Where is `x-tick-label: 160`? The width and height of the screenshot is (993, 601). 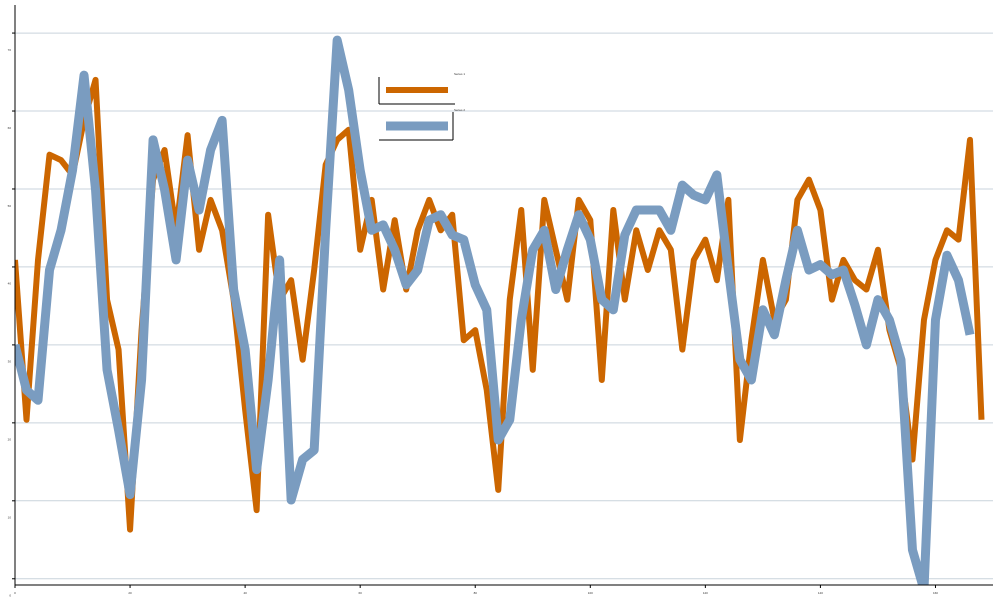
x-tick-label: 160 is located at coordinates (935, 593).